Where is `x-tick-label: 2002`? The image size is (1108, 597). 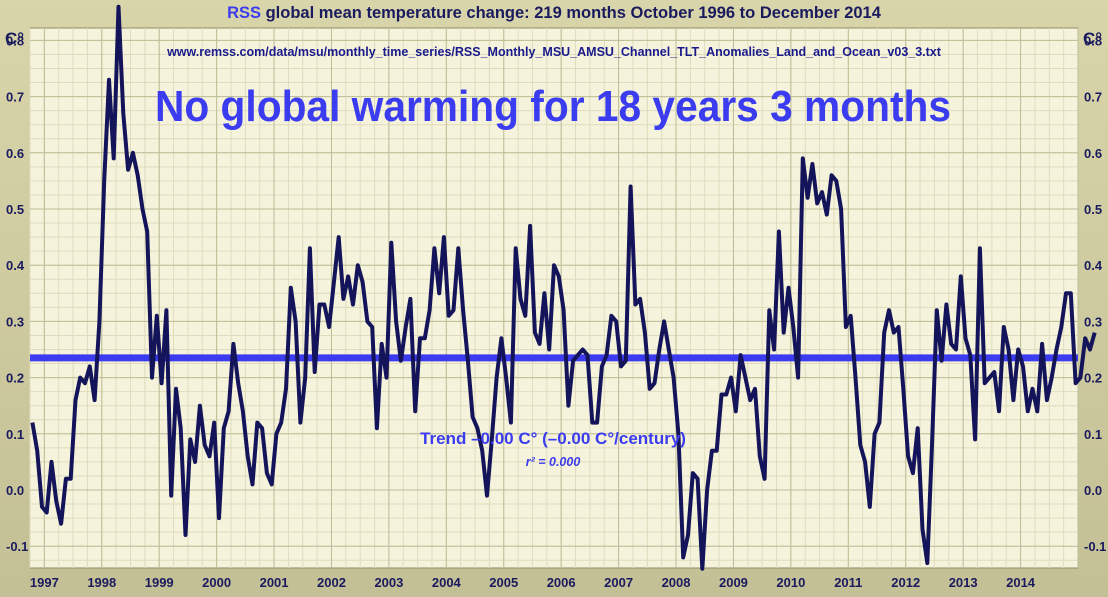 x-tick-label: 2002 is located at coordinates (331, 582).